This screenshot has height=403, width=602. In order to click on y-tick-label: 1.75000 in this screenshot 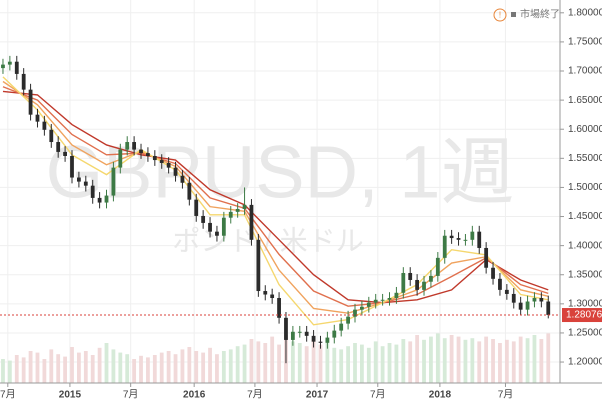, I will do `click(585, 42)`.